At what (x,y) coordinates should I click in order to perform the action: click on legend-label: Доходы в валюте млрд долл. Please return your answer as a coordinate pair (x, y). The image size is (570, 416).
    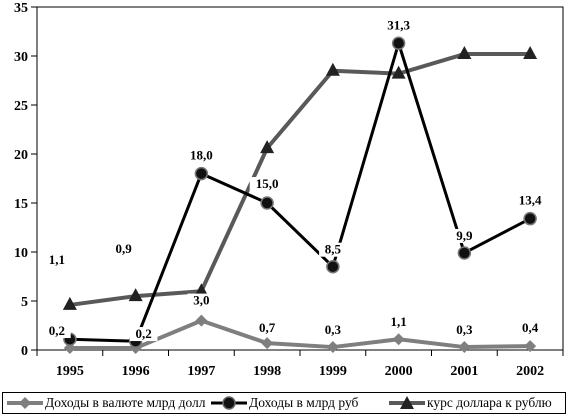
    Looking at the image, I should click on (125, 402).